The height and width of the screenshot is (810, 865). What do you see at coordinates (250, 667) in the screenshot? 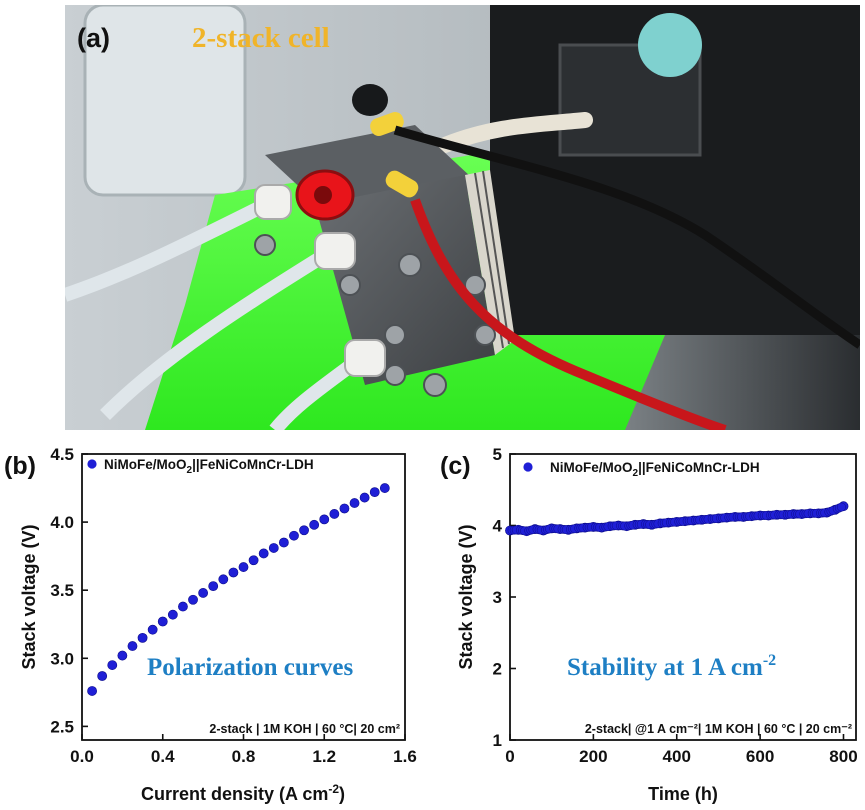
I see `annotation-title: Polarization curves` at bounding box center [250, 667].